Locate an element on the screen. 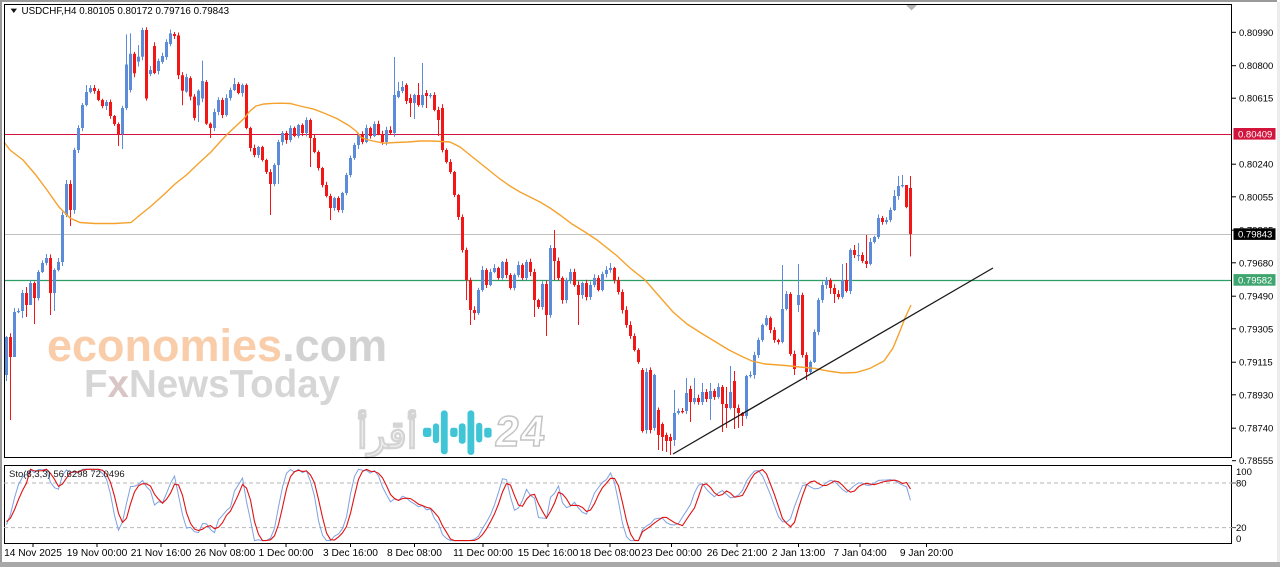  svg-text: أقرأ is located at coordinates (387, 433).